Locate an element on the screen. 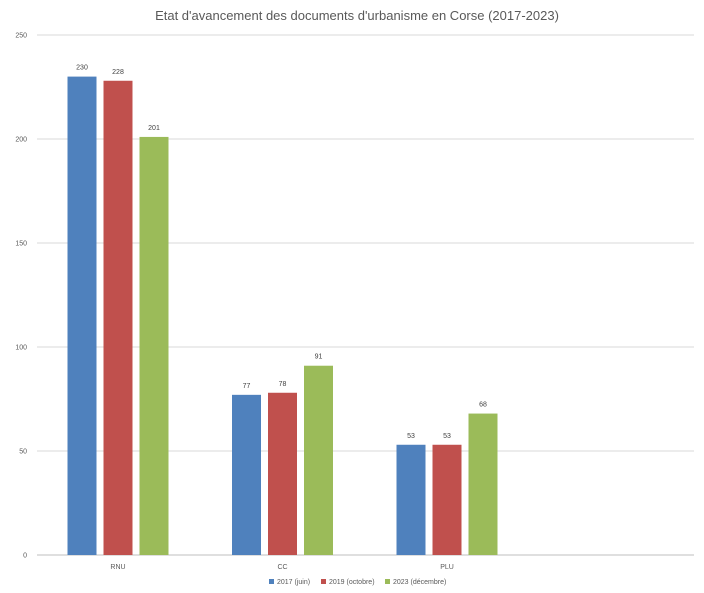 The image size is (704, 593). x-category-label: CC is located at coordinates (282, 567).